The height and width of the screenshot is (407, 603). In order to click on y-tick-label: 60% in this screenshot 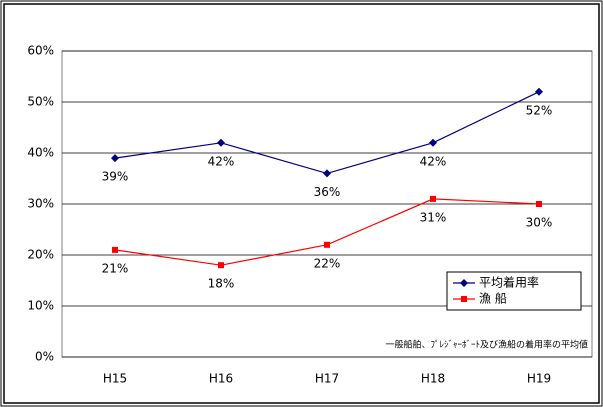, I will do `click(40, 51)`.